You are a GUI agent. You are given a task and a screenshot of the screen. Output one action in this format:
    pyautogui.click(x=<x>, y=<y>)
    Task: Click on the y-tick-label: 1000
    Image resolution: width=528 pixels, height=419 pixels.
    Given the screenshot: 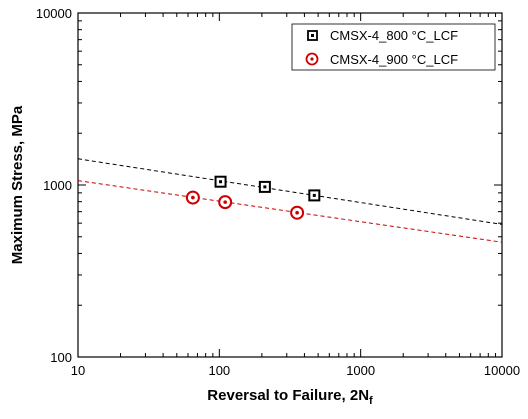 What is the action you would take?
    pyautogui.click(x=57, y=185)
    